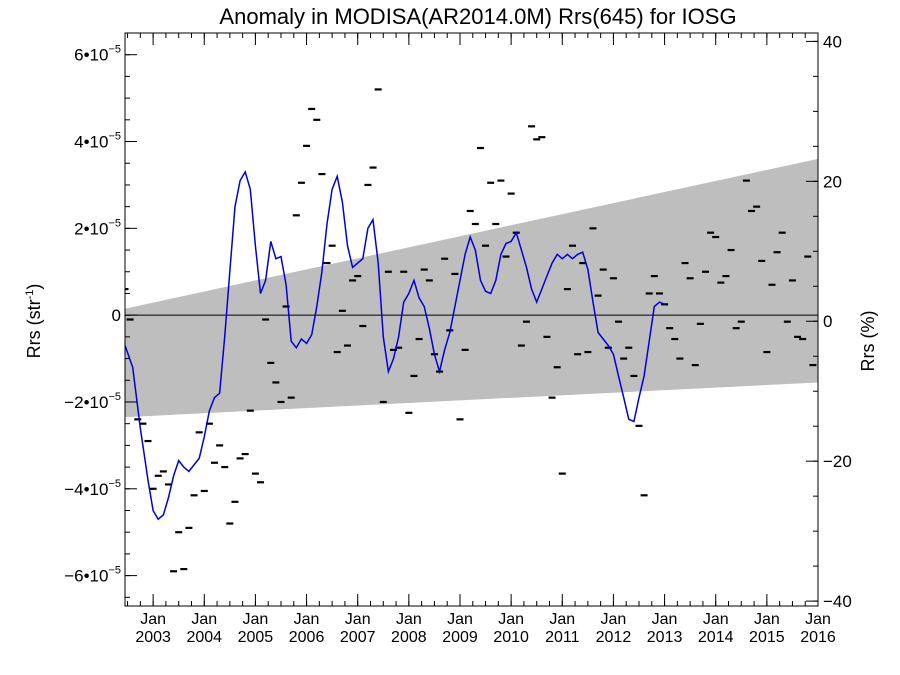 The image size is (900, 675). Describe the element at coordinates (153, 637) in the screenshot. I see `x-tick-year-label: 2003` at that location.